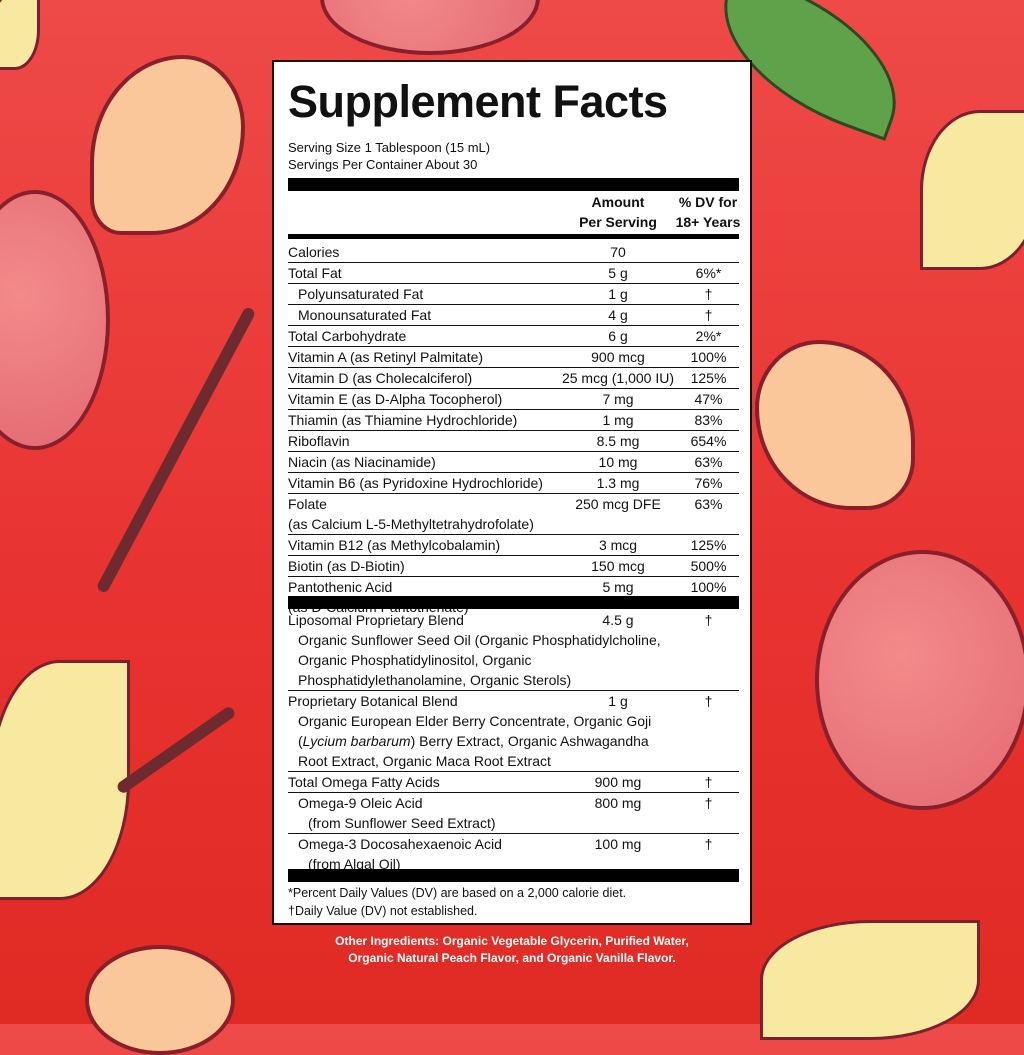 This screenshot has width=1024, height=1055. I want to click on divider-medium, so click(513, 236).